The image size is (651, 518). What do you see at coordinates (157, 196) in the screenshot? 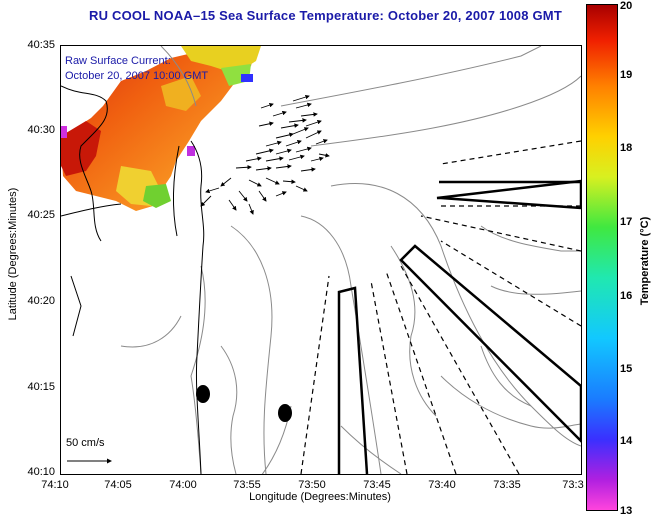
I see `sst-green-south` at bounding box center [157, 196].